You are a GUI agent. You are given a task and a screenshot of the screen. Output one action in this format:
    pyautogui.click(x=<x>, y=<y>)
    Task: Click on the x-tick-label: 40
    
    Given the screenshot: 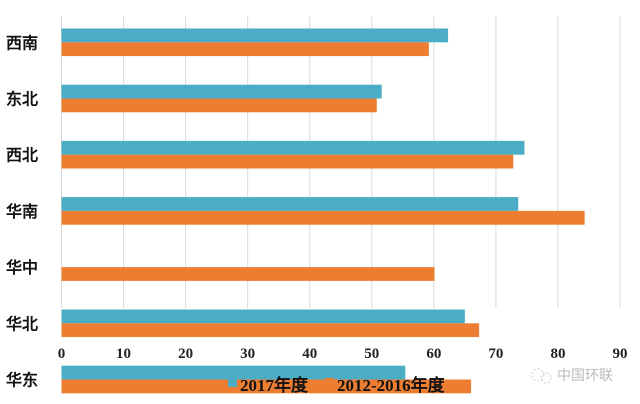 What is the action you would take?
    pyautogui.click(x=309, y=354)
    